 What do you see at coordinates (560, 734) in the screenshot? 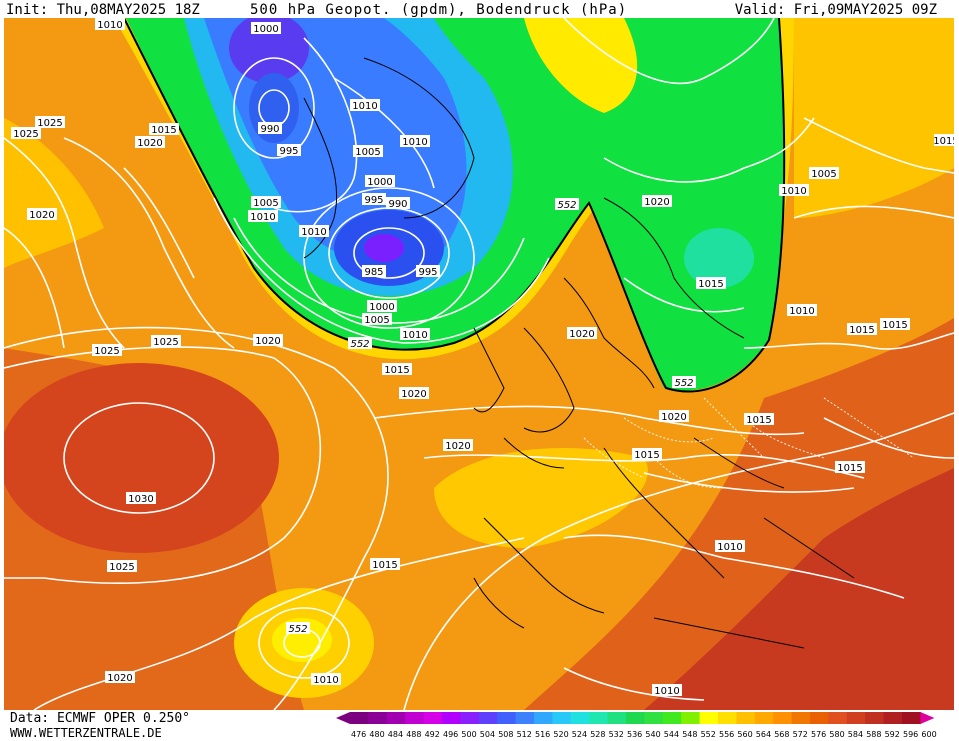
I see `legend-tick-label: 520` at bounding box center [560, 734].